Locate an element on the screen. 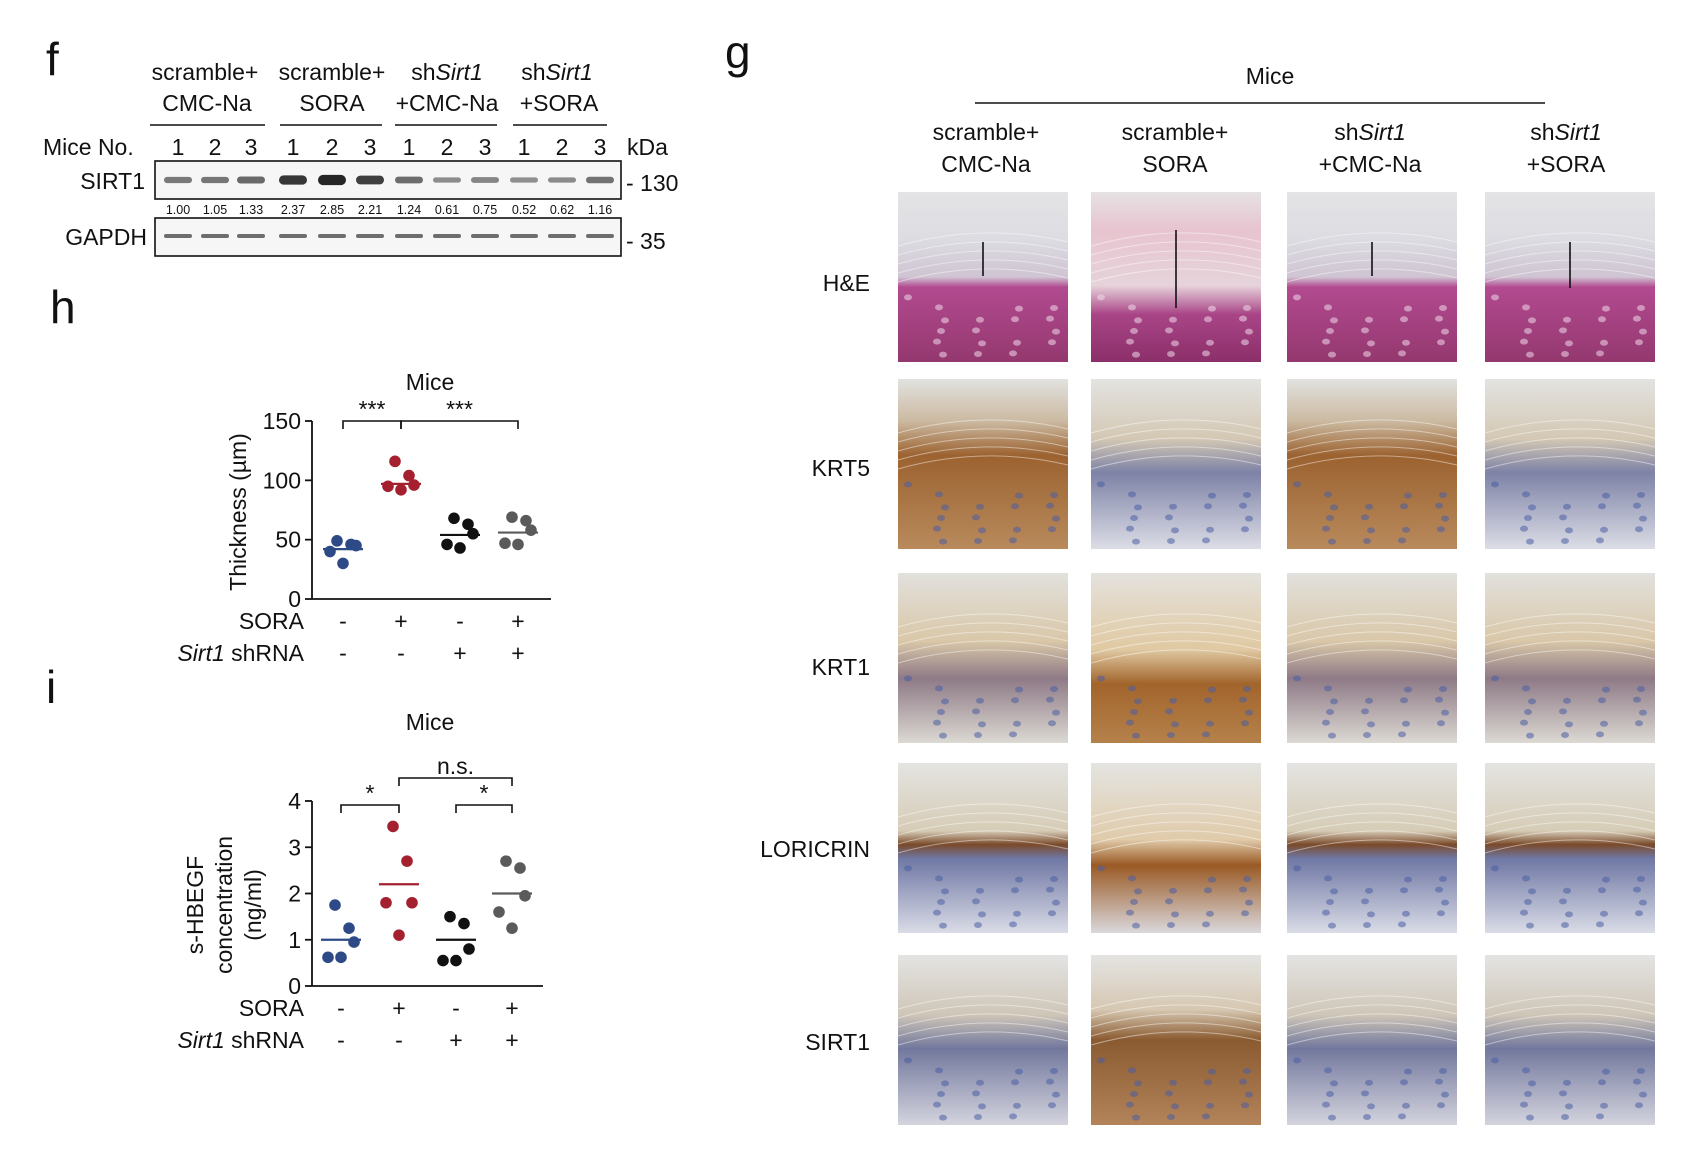  blot-ratio-2: 1.05 is located at coordinates (215, 210).